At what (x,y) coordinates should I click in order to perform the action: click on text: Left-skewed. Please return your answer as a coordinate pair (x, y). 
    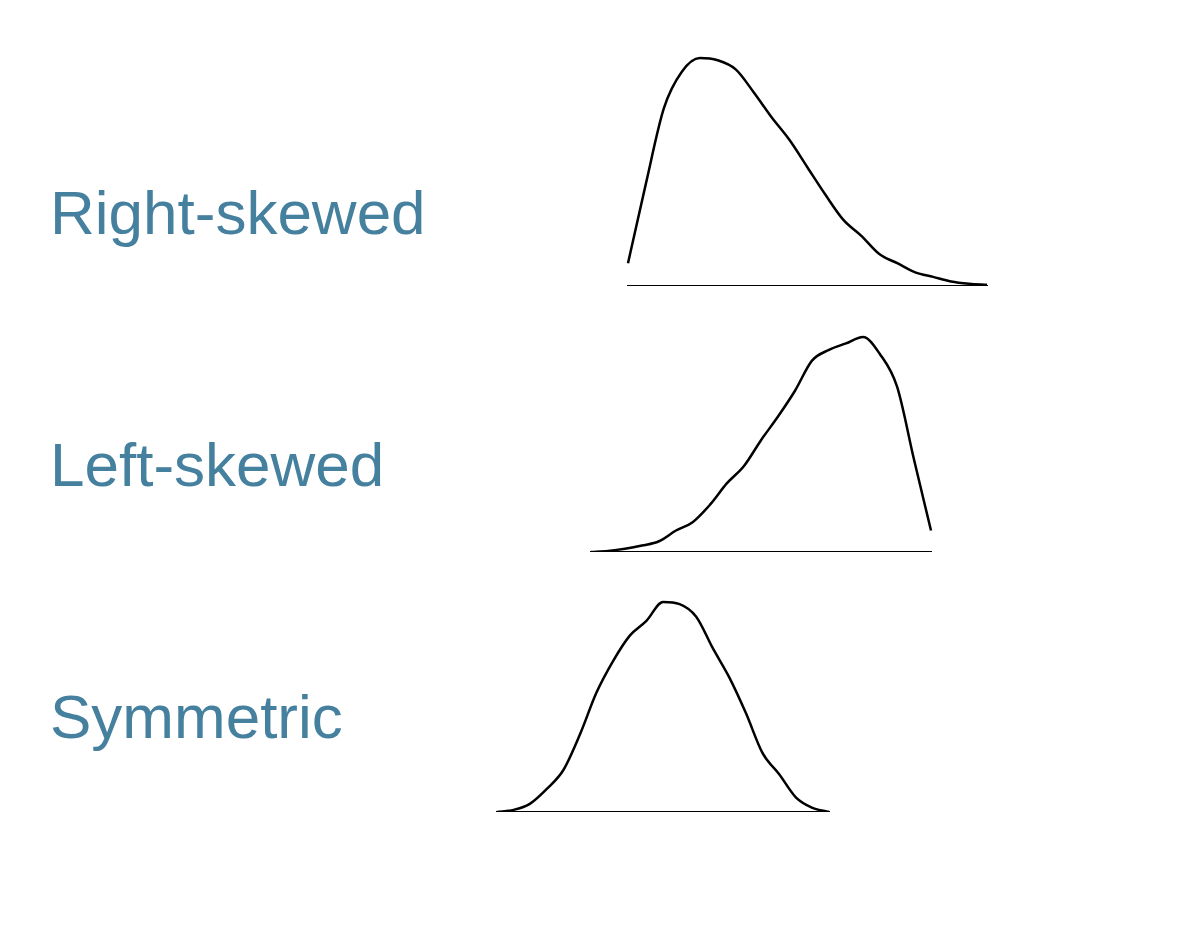
    Looking at the image, I should click on (217, 464).